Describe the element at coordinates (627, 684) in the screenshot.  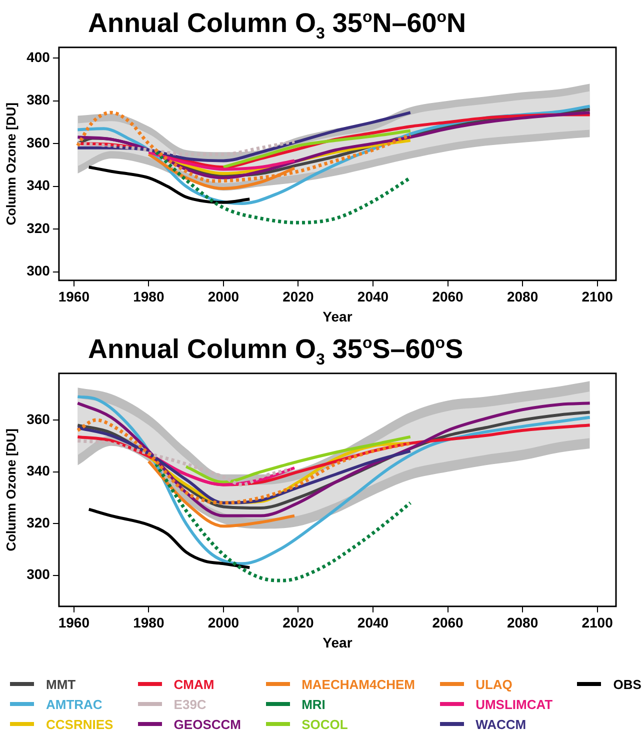
I see `legend-label: OBS` at that location.